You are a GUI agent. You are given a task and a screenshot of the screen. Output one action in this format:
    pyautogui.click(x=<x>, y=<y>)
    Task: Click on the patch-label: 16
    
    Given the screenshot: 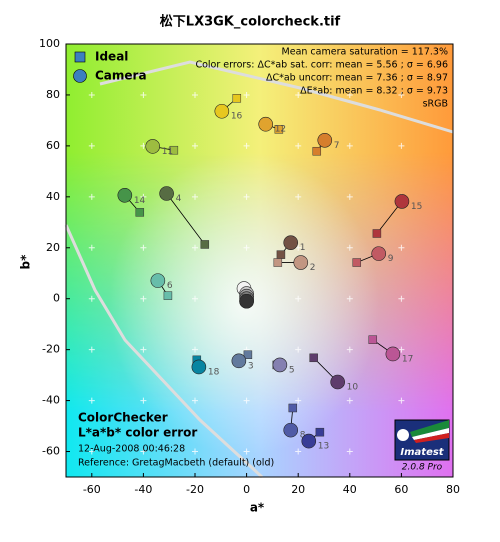 What is the action you would take?
    pyautogui.click(x=237, y=117)
    